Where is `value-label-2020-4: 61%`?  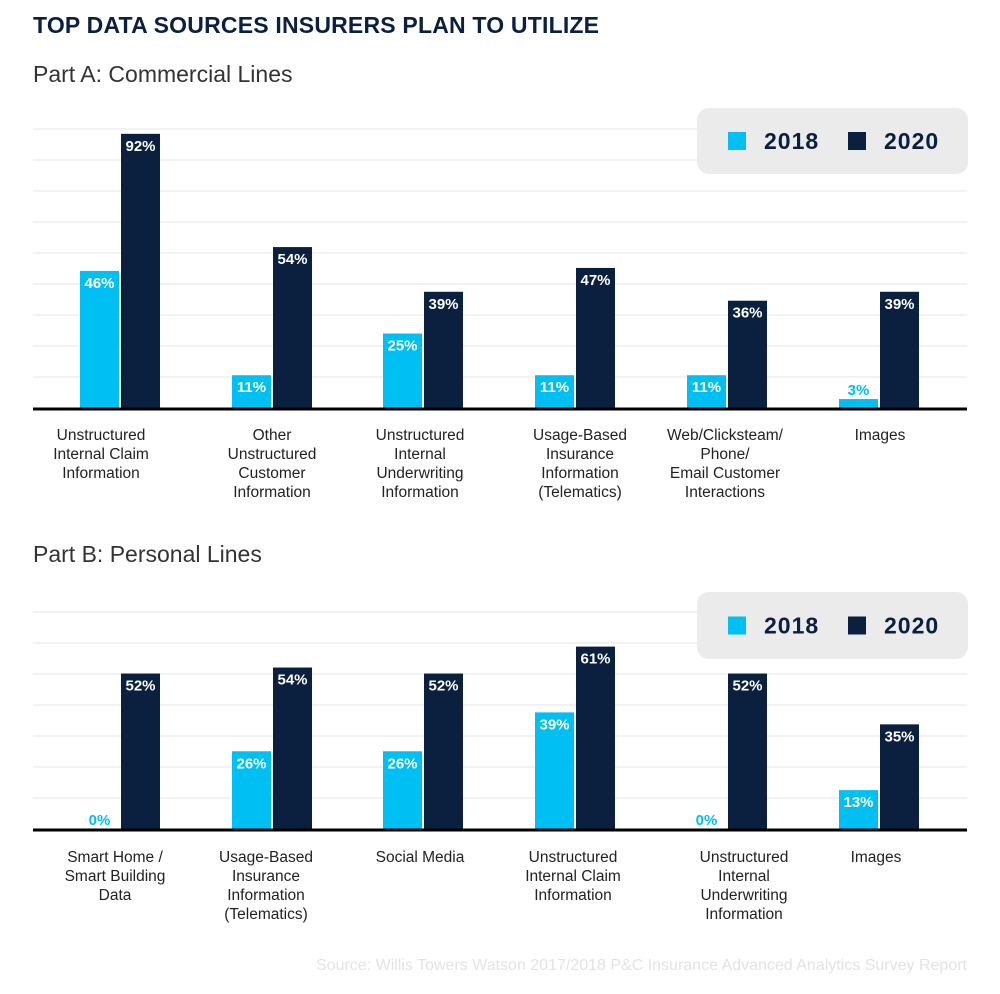
value-label-2020-4: 61% is located at coordinates (595, 659).